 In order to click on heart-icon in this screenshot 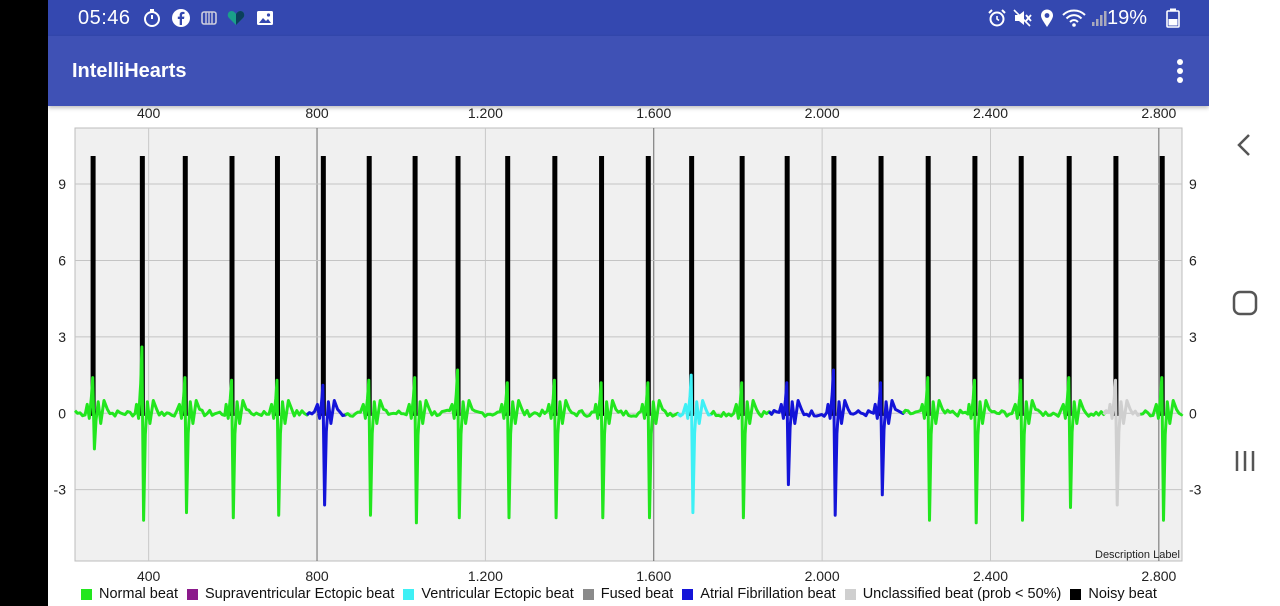, I will do `click(236, 18)`.